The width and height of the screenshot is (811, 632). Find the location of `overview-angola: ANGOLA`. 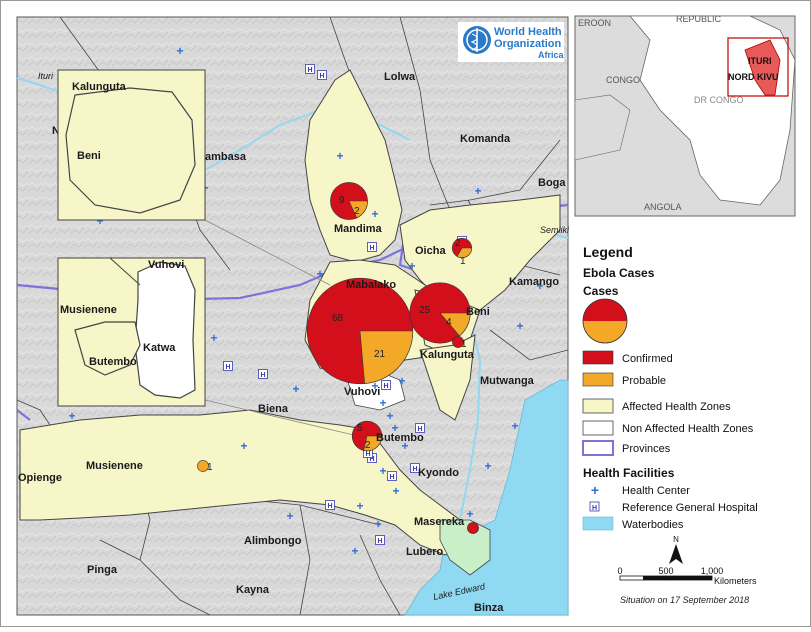

overview-angola: ANGOLA is located at coordinates (663, 207).